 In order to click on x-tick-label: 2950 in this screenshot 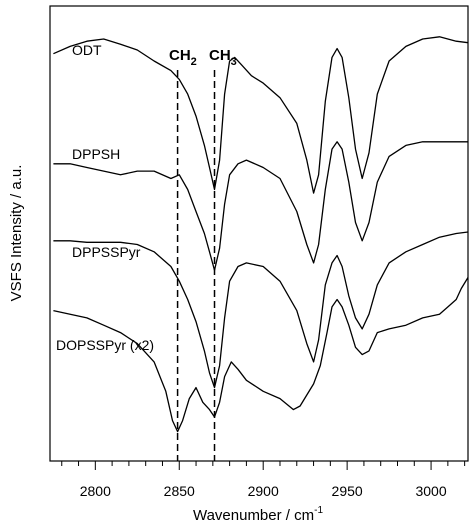, I will do `click(347, 491)`.